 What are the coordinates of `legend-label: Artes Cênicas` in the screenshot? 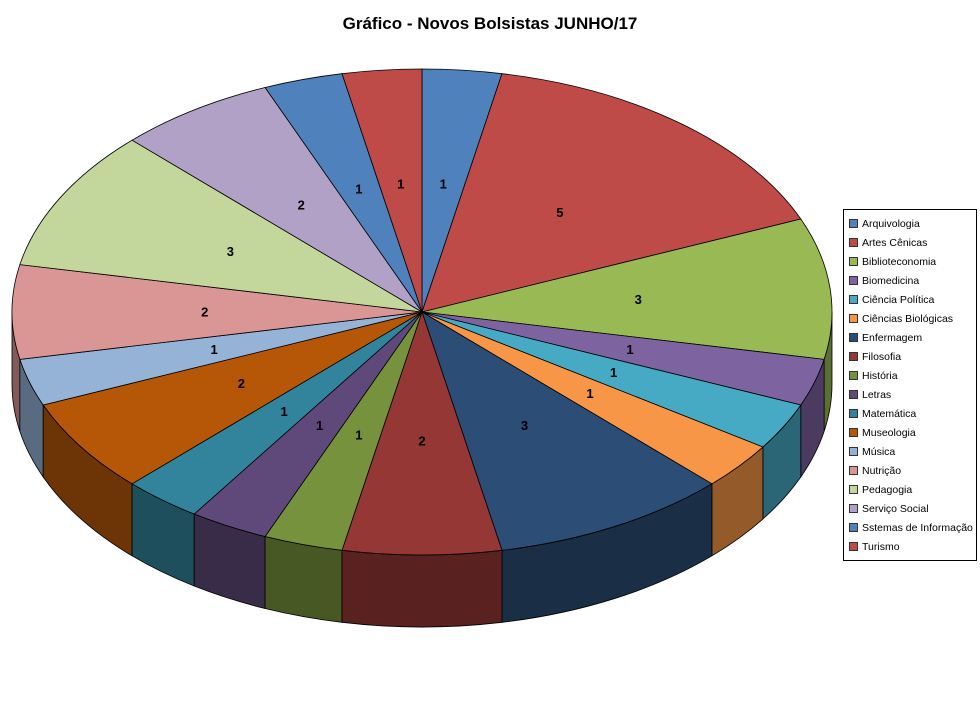 It's located at (895, 242).